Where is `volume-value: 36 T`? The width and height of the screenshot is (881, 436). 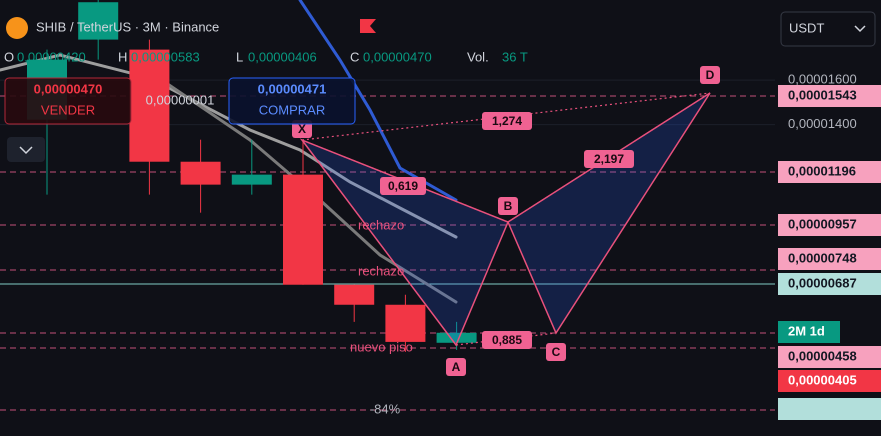
volume-value: 36 T is located at coordinates (515, 56).